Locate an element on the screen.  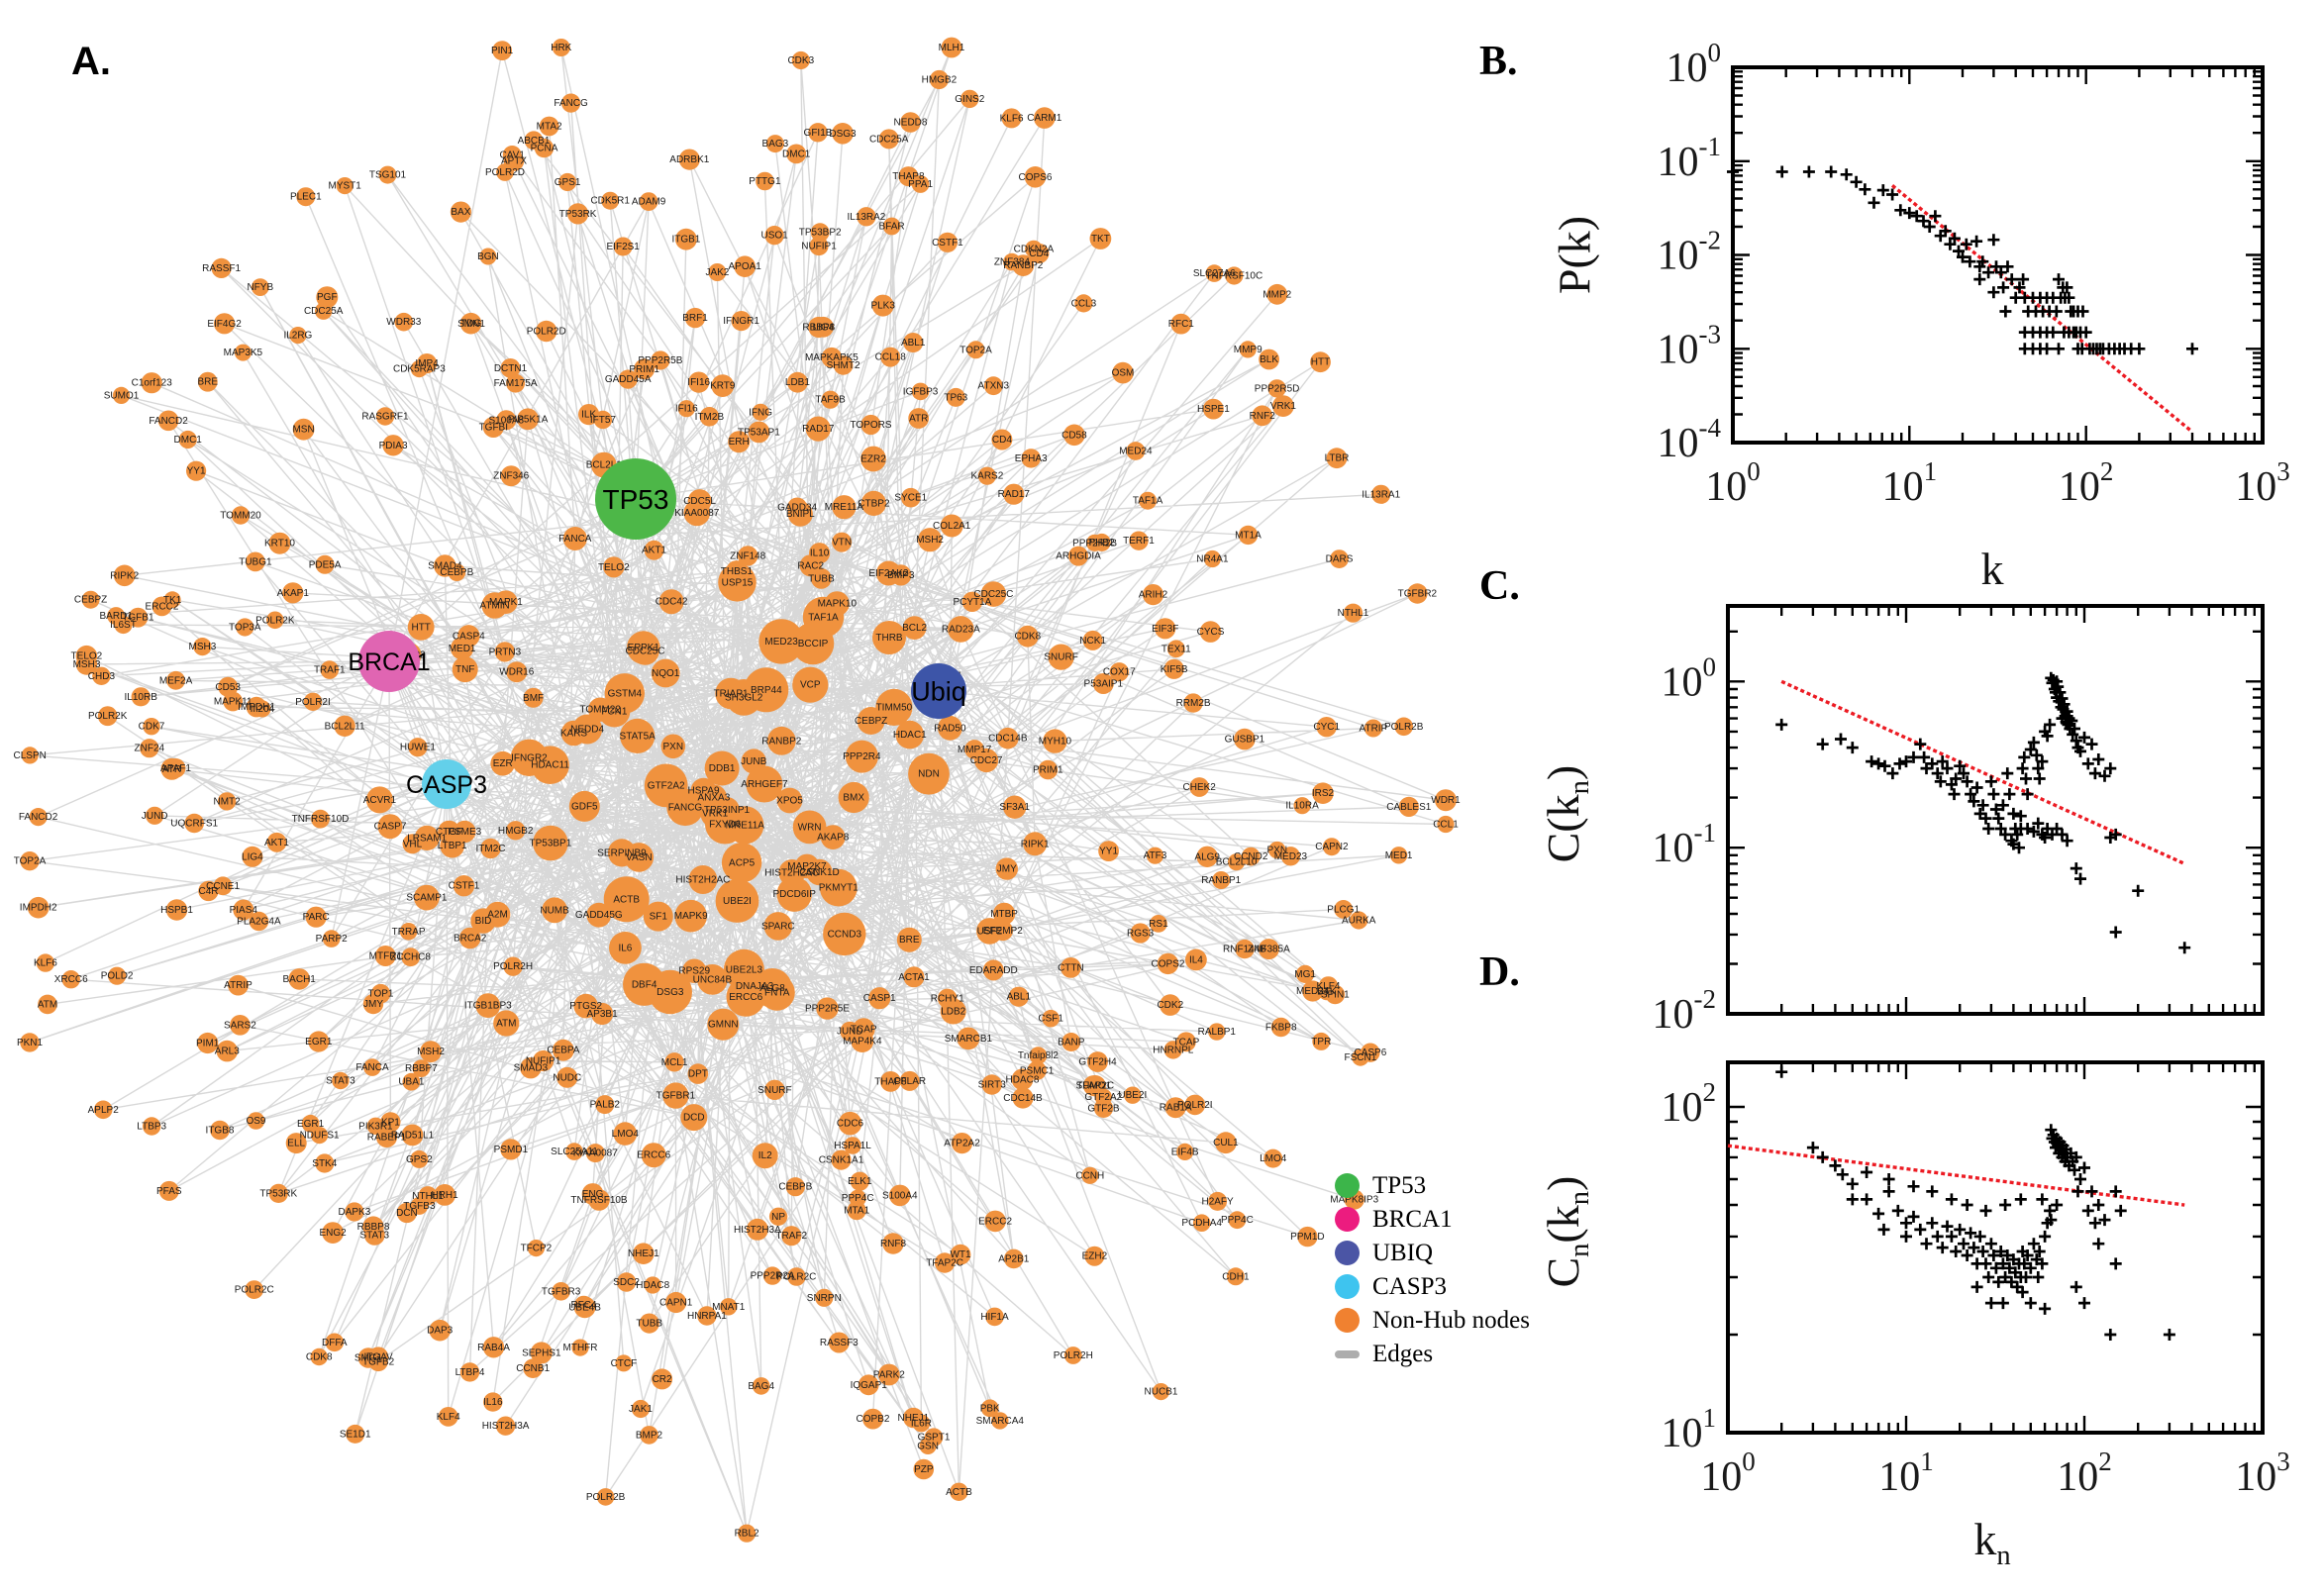
network-node-label: PHB2 is located at coordinates (1102, 543).